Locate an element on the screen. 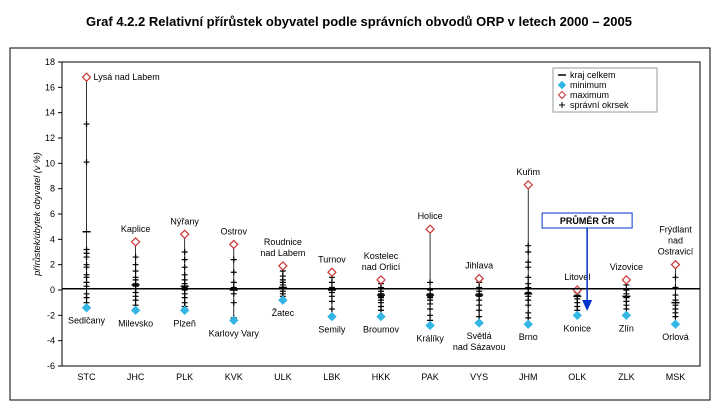 The image size is (718, 417). x-tick-label: HKK is located at coordinates (381, 377).